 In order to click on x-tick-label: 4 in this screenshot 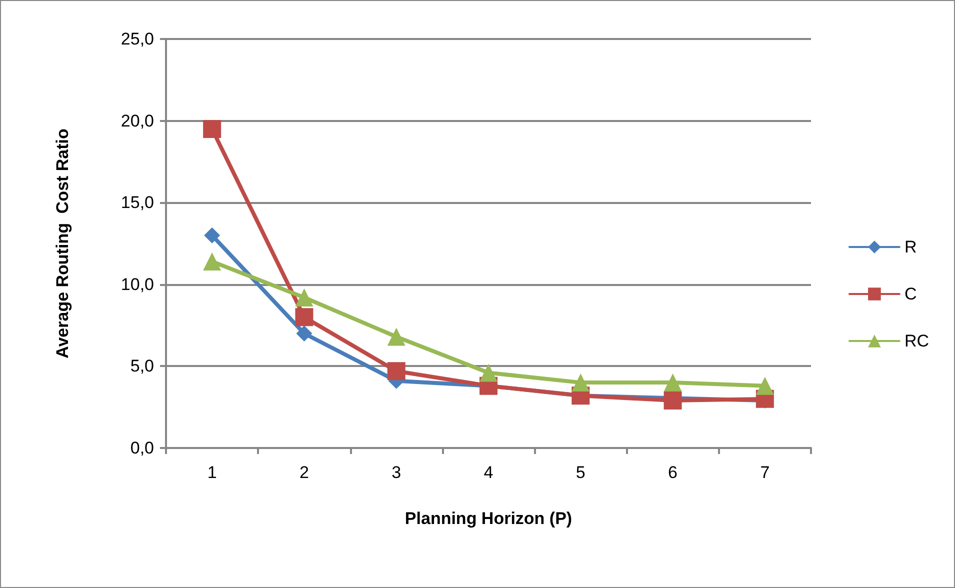, I will do `click(489, 472)`.